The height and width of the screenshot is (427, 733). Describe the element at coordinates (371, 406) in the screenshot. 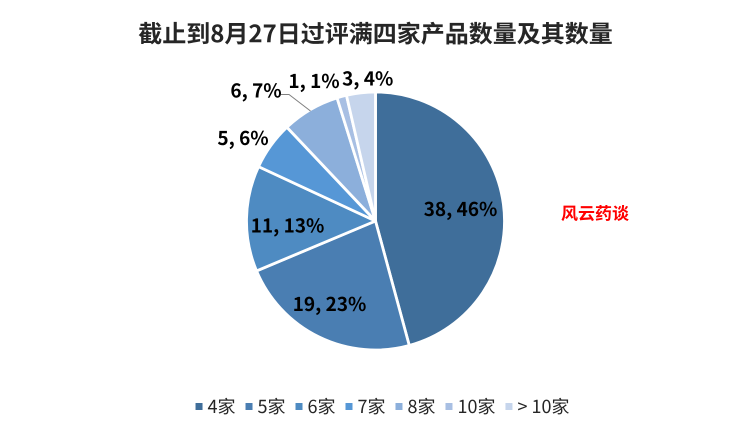

I see `legend-label-7家` at that location.